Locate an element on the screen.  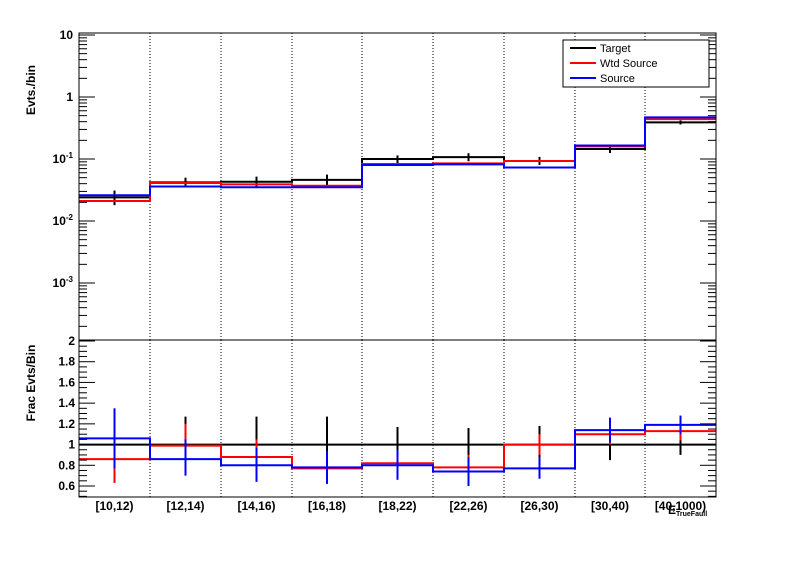
y-tick-label: 10⁻³ is located at coordinates (63, 282).